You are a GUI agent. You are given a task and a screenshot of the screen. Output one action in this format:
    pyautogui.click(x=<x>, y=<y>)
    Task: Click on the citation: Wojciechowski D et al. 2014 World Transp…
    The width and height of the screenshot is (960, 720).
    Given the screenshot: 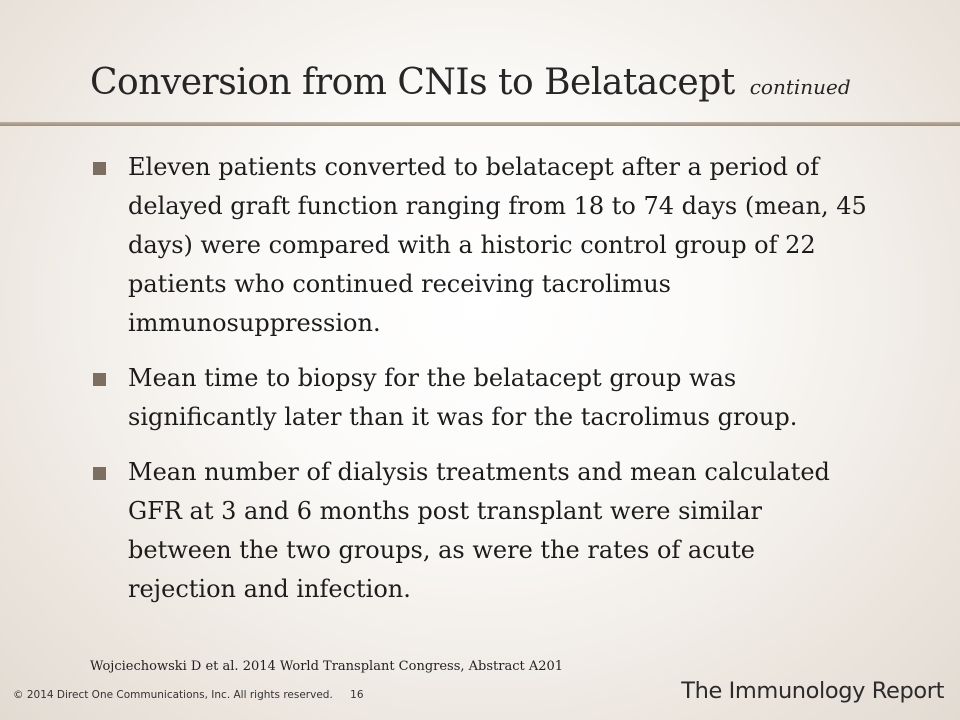 What is the action you would take?
    pyautogui.click(x=327, y=666)
    